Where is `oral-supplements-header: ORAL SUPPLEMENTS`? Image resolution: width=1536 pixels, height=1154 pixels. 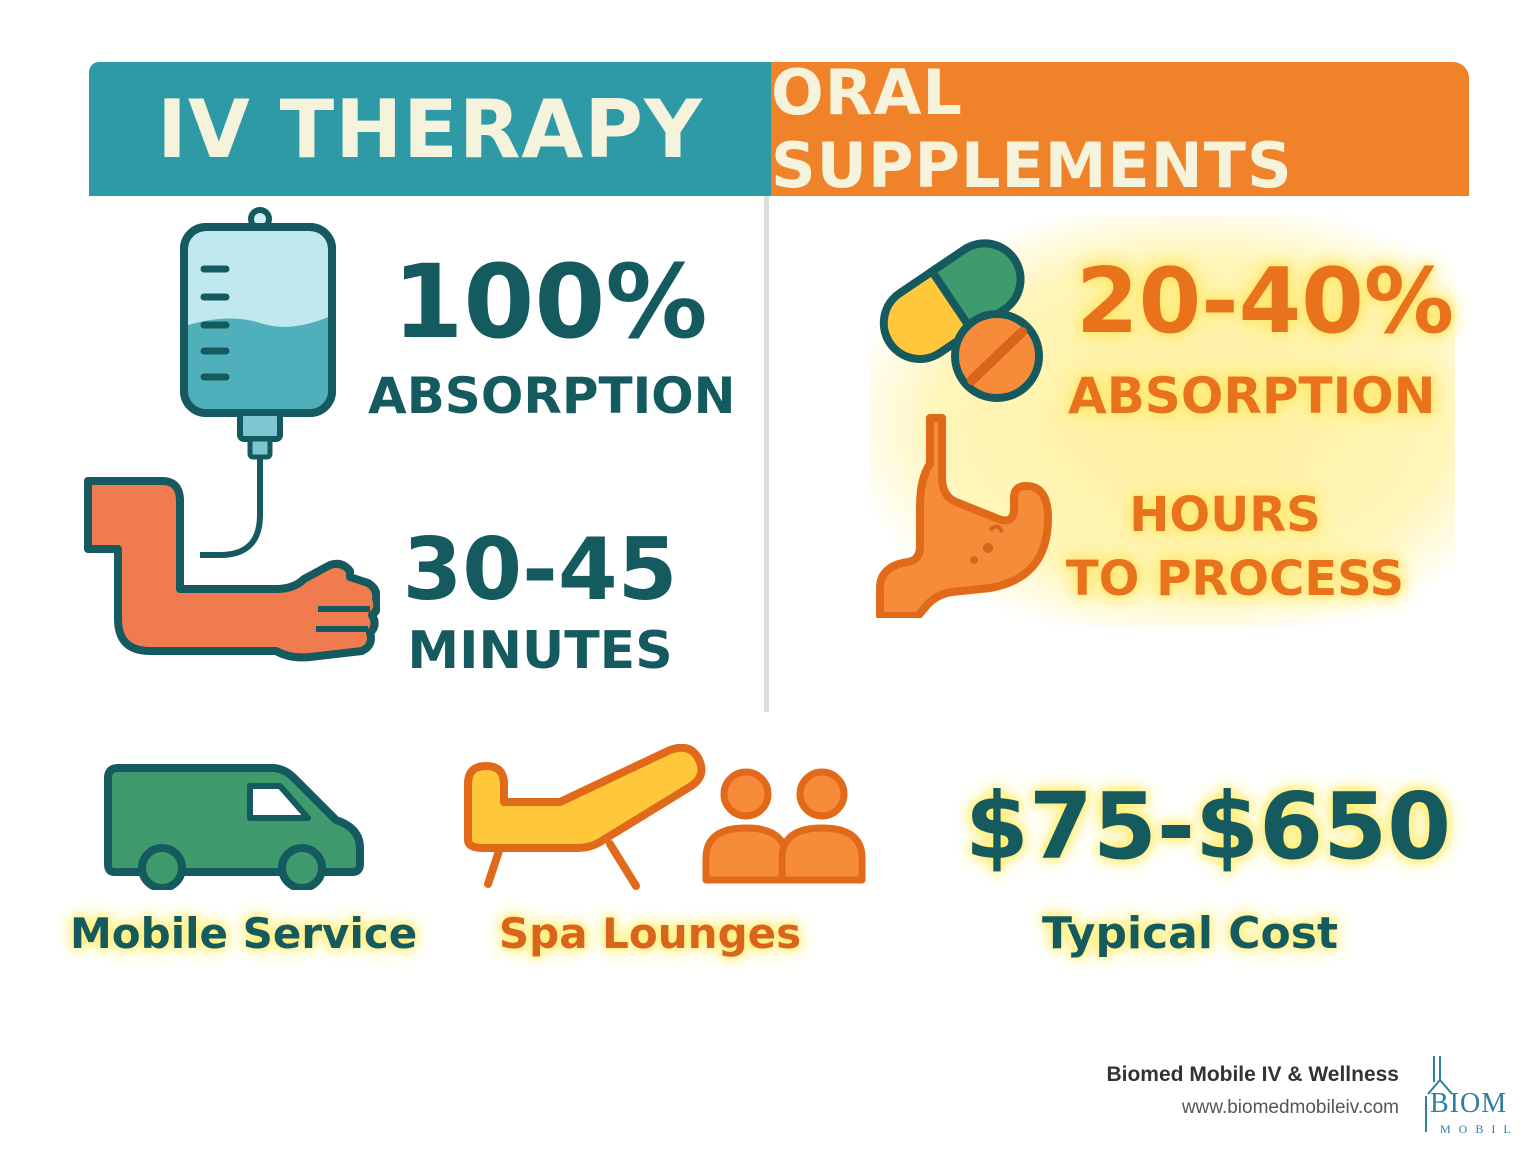 oral-supplements-header: ORAL SUPPLEMENTS is located at coordinates (1120, 129).